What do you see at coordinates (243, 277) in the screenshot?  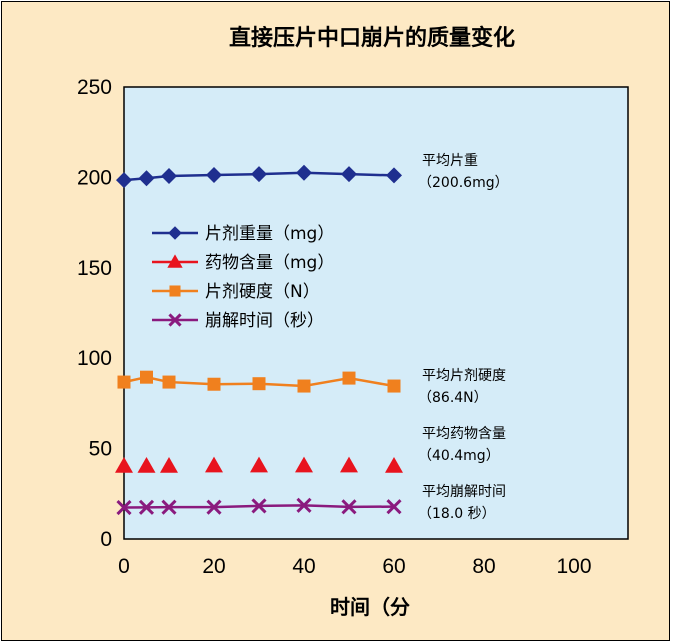 I see `legend: 片剂重量（mg） 药物含量（mg） 片剂硬度（N） 崩解时间（秒）` at bounding box center [243, 277].